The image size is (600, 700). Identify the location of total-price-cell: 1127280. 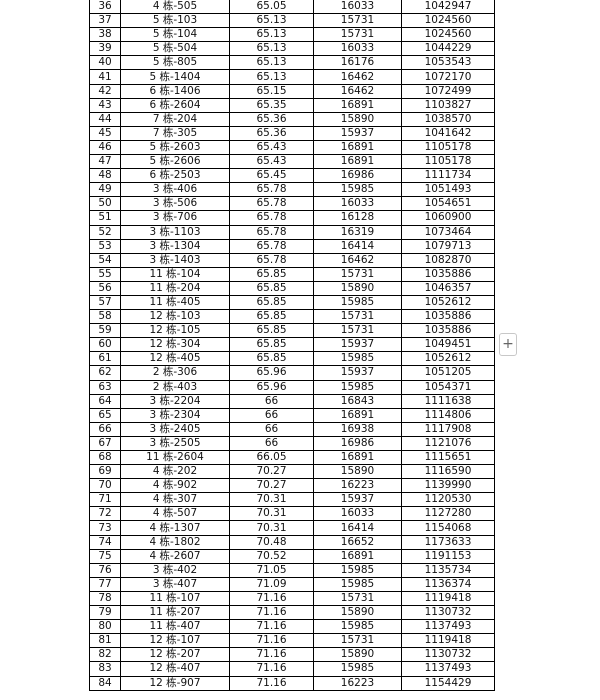
(448, 514).